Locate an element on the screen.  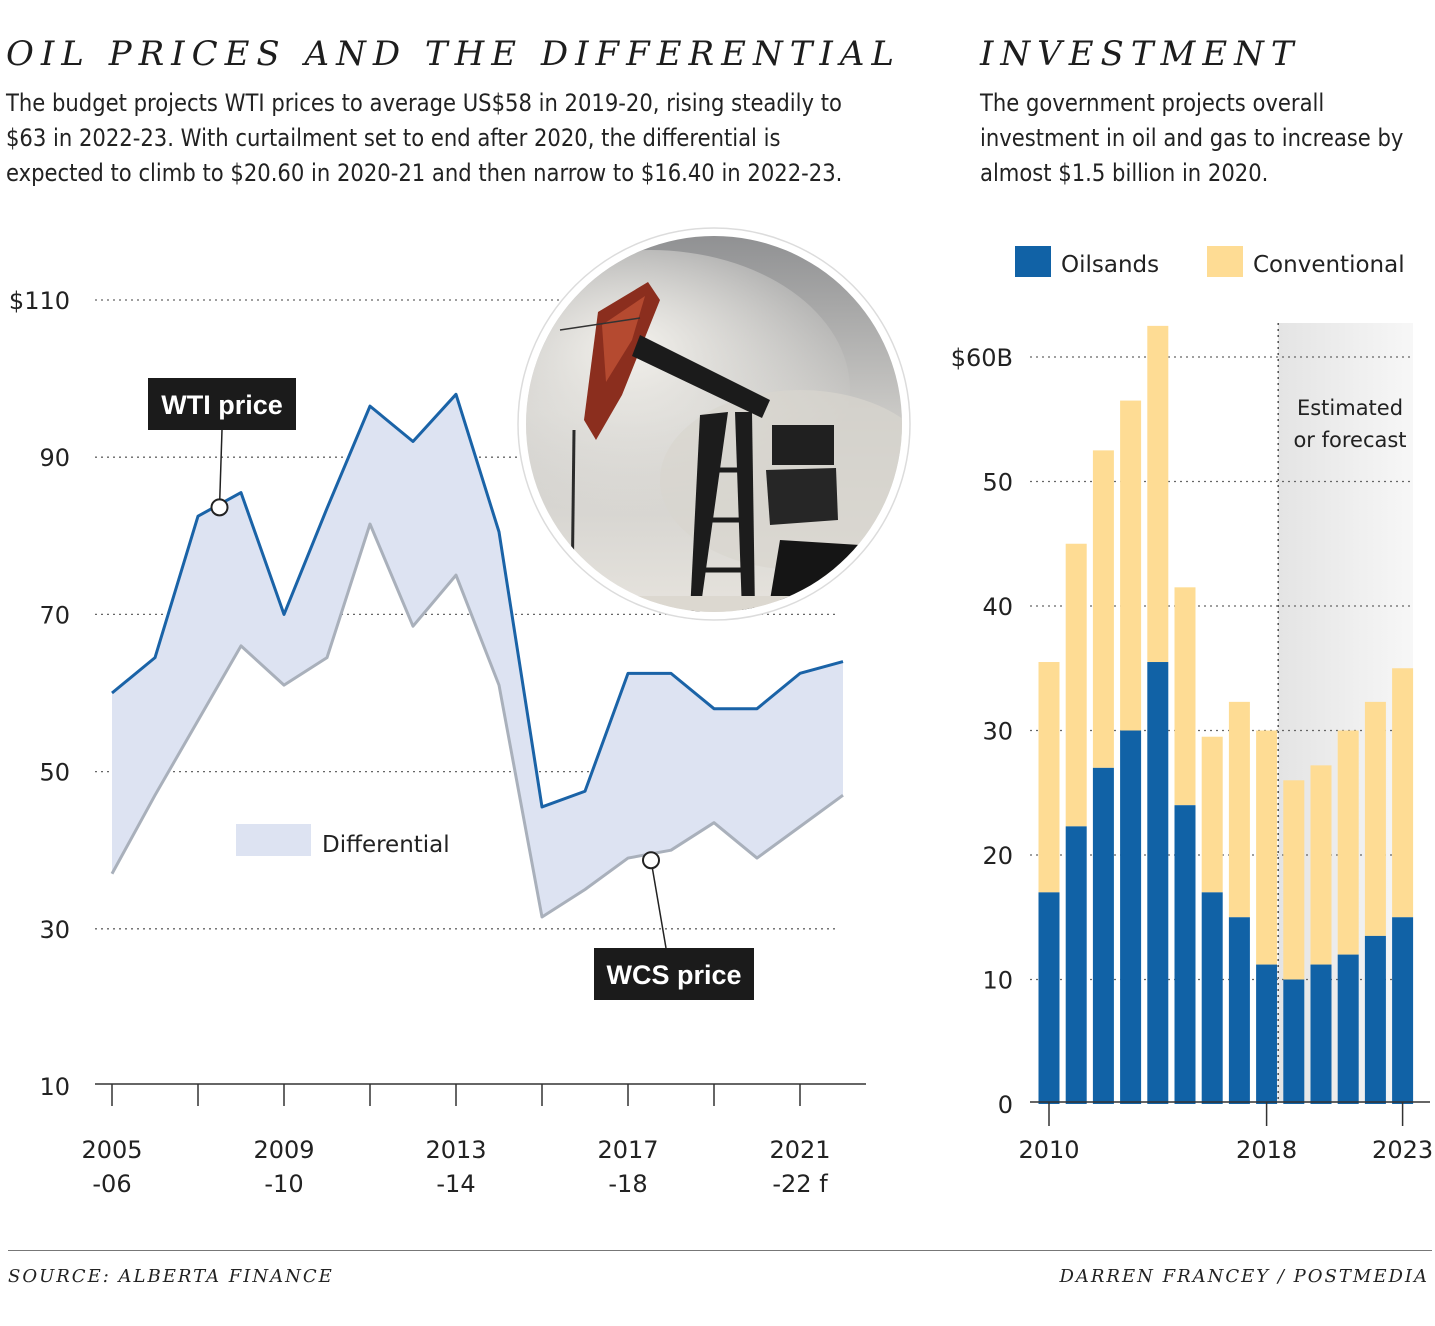
left-x-tick-label: -18 is located at coordinates (627, 1184).